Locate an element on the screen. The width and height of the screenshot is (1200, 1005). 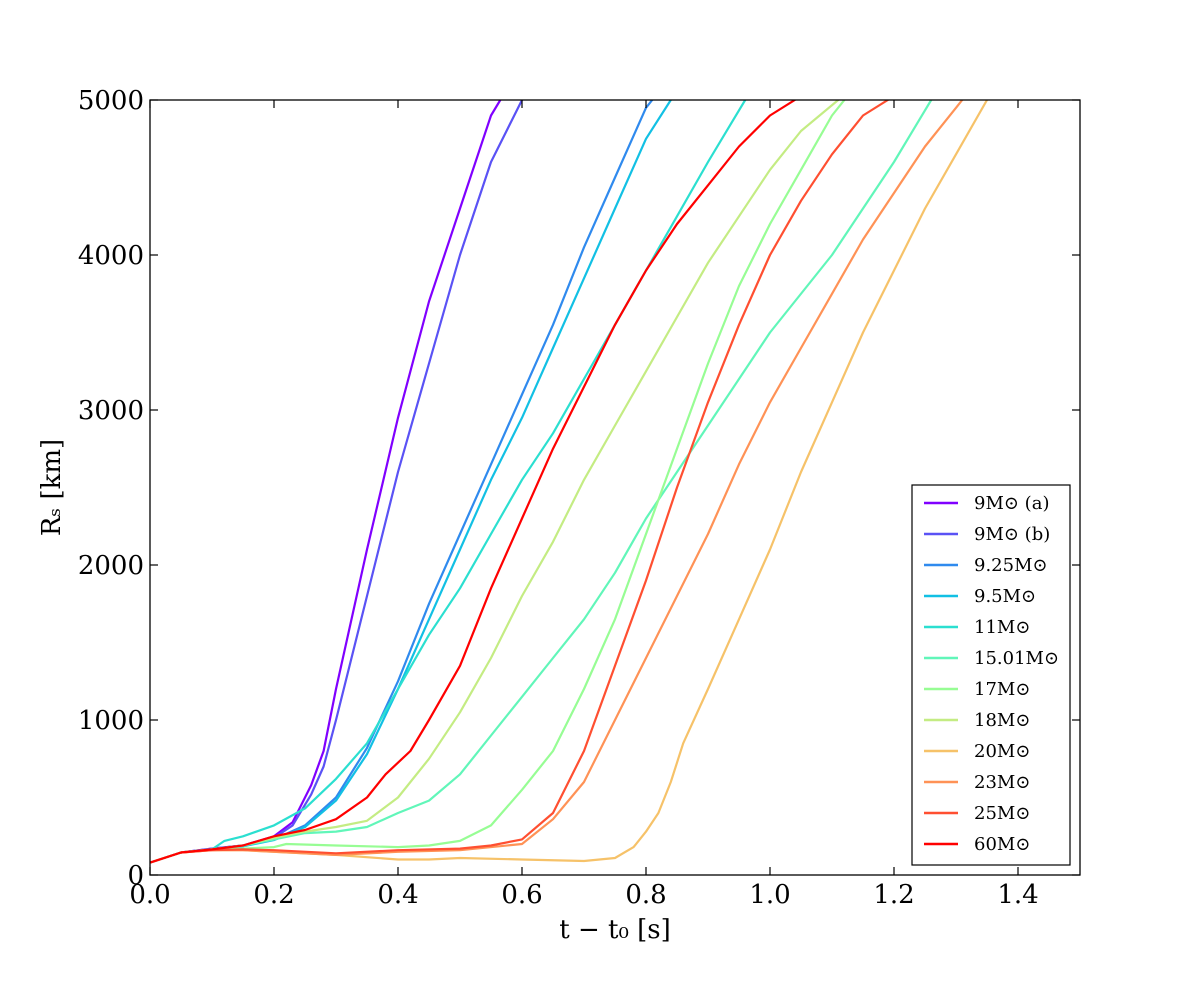
legend-label: 11M⊙ is located at coordinates (1002, 627).